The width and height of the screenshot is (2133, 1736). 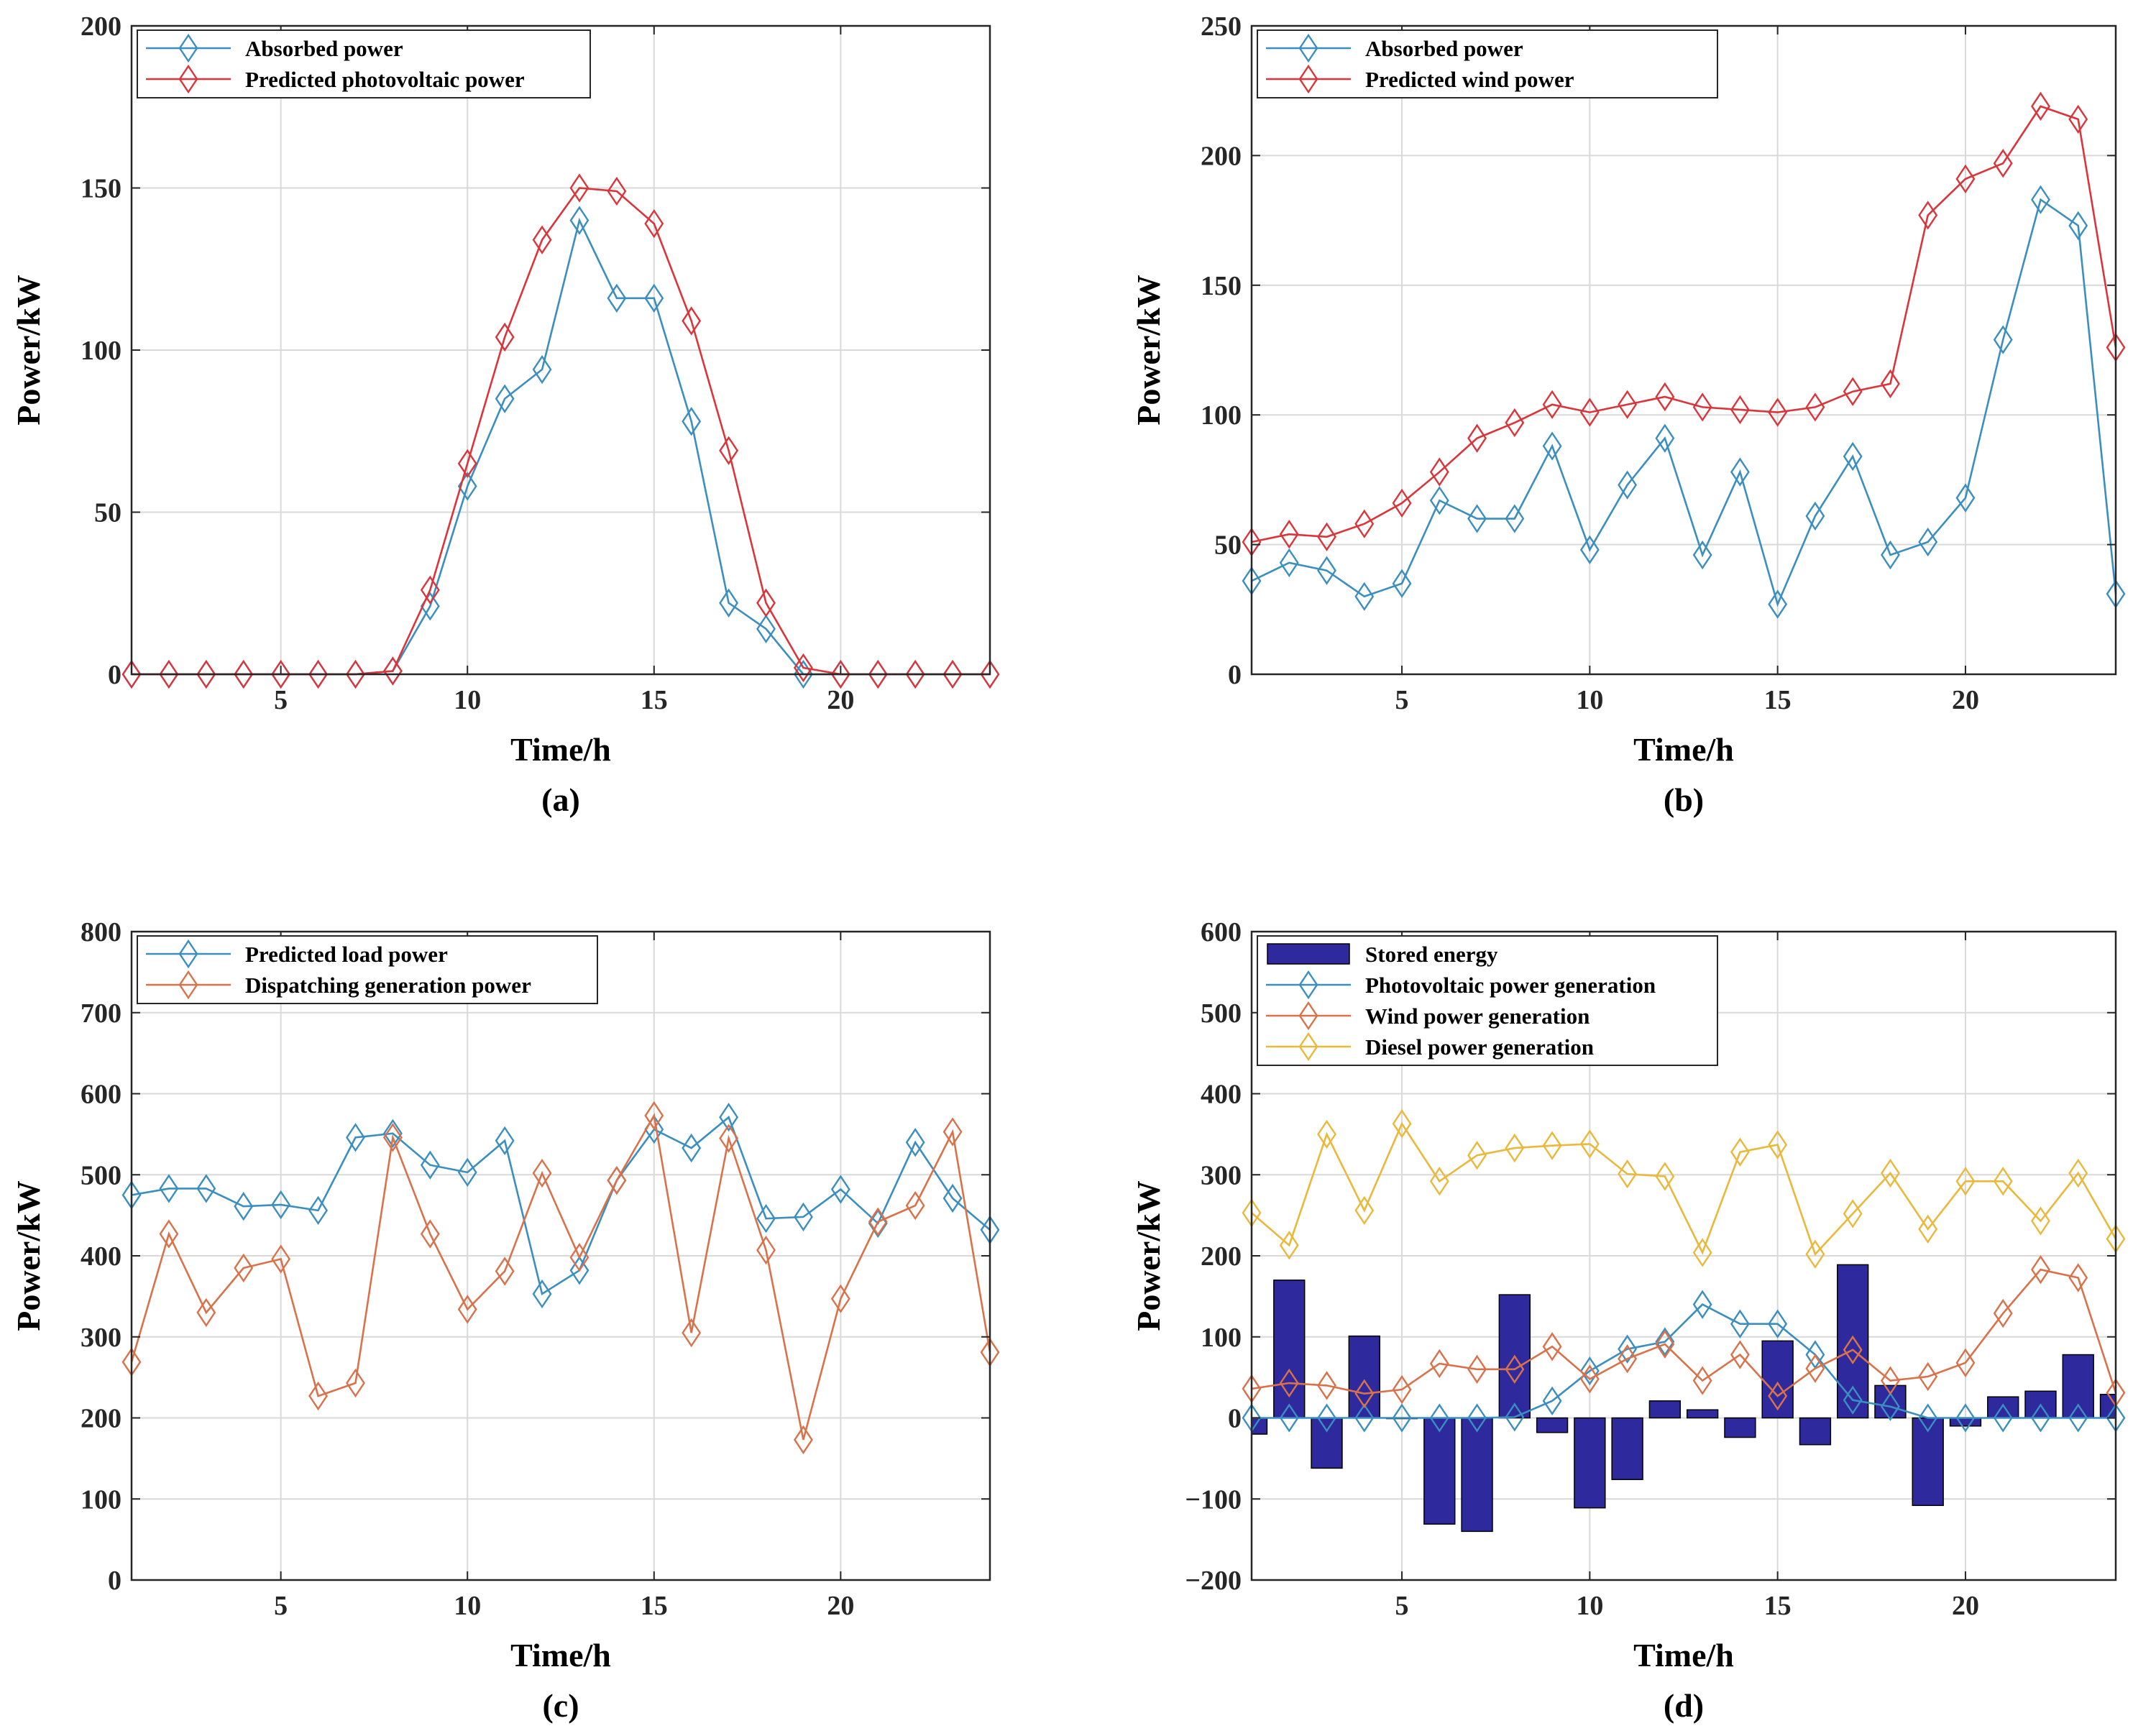 What do you see at coordinates (1510, 986) in the screenshot?
I see `legend-entry-label: Photovoltaic power generation` at bounding box center [1510, 986].